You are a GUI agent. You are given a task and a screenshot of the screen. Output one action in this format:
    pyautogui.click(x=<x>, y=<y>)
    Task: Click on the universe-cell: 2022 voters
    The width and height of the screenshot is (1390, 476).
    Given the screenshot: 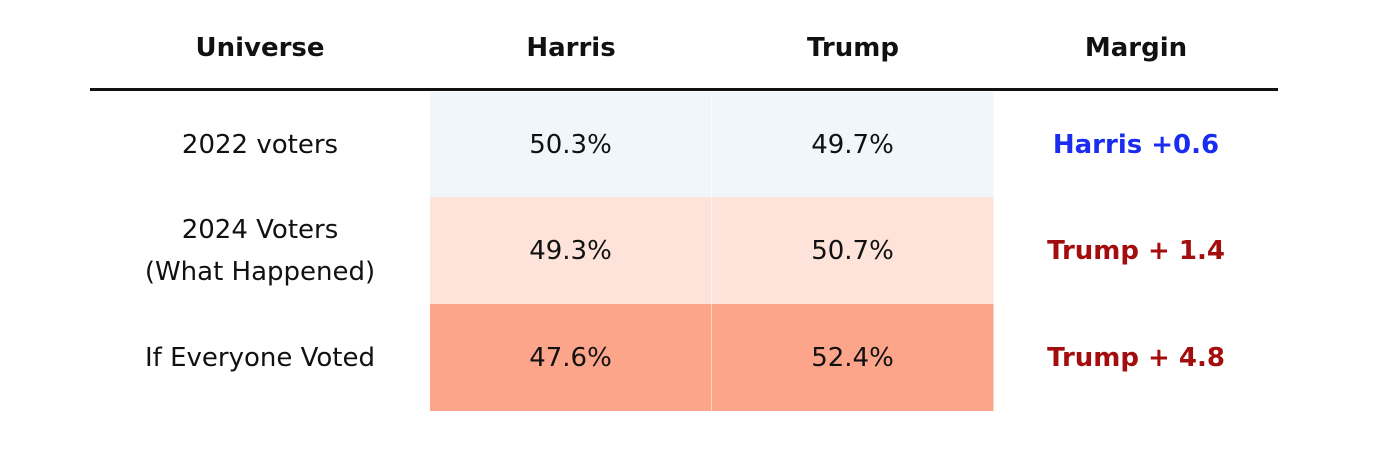 What is the action you would take?
    pyautogui.click(x=260, y=144)
    